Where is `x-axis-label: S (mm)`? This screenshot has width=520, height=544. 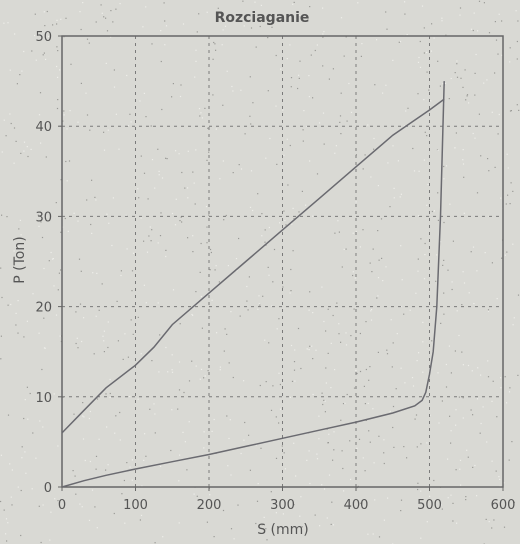
x-axis-label: S (mm) is located at coordinates (283, 530).